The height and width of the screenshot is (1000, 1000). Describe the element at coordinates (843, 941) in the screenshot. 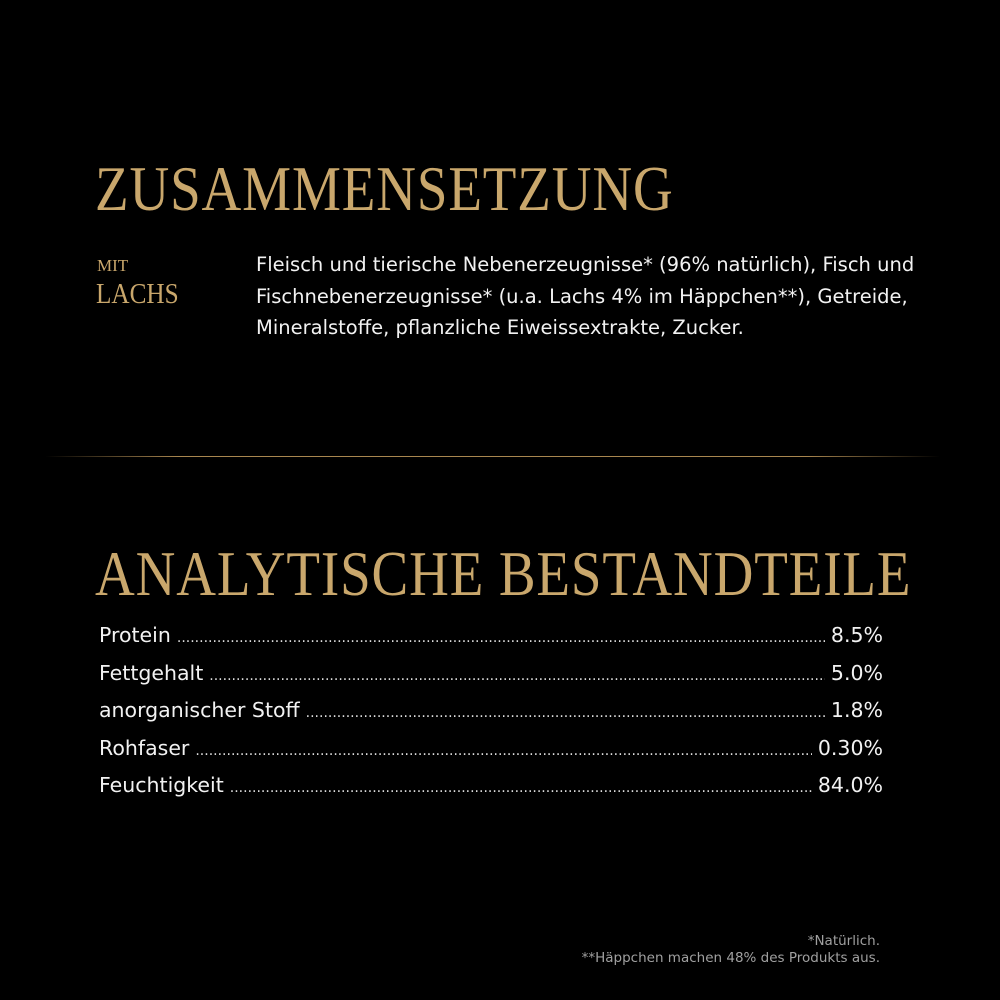

I see `footnote: *Natürlich.` at that location.